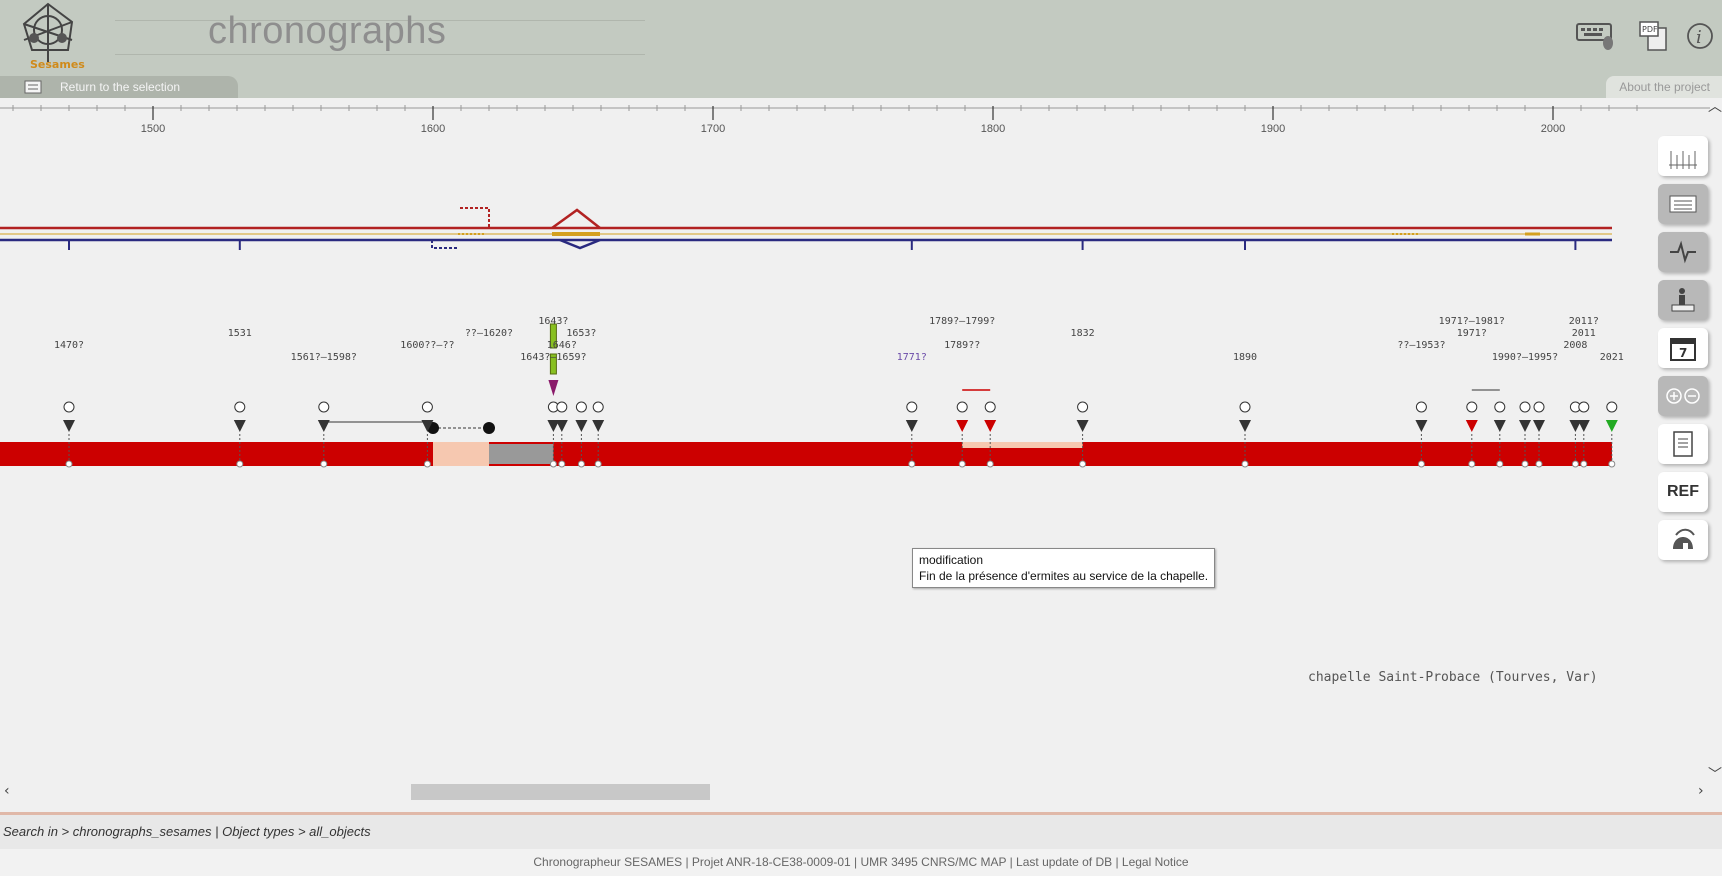  What do you see at coordinates (1683, 353) in the screenshot?
I see `calendar-label: 7` at bounding box center [1683, 353].